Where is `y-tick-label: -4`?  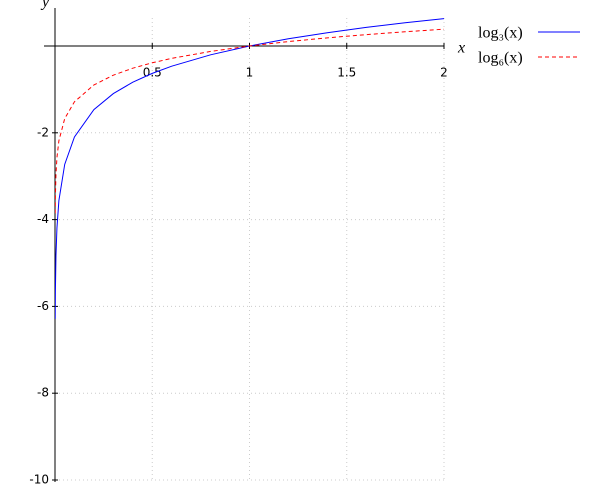 y-tick-label: -4 is located at coordinates (43, 219).